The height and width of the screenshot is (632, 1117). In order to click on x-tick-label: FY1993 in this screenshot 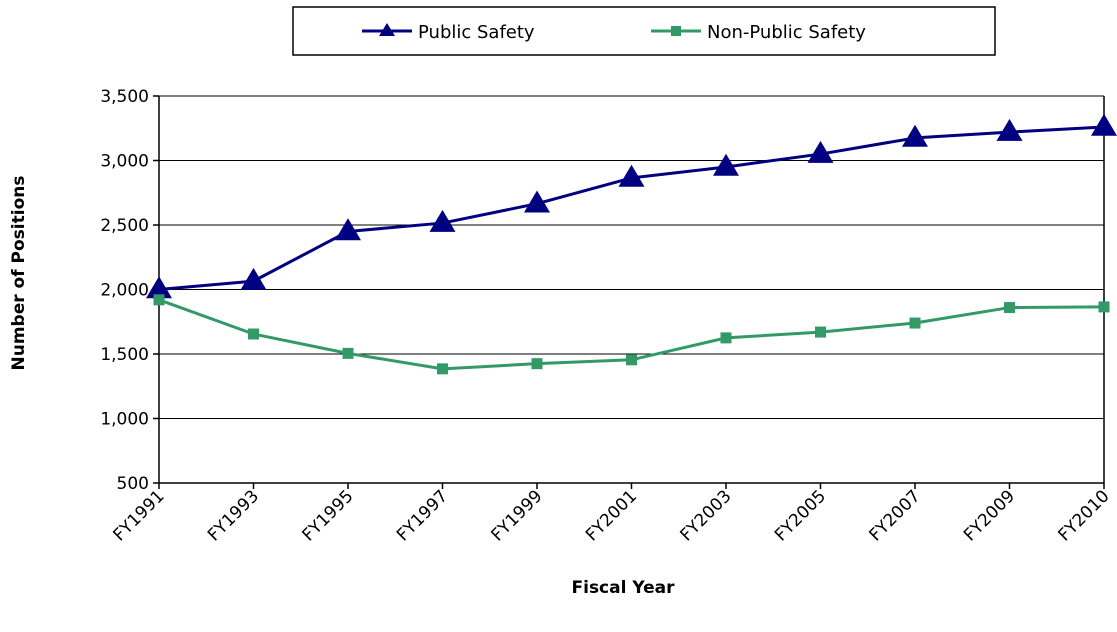, I will do `click(233, 515)`.